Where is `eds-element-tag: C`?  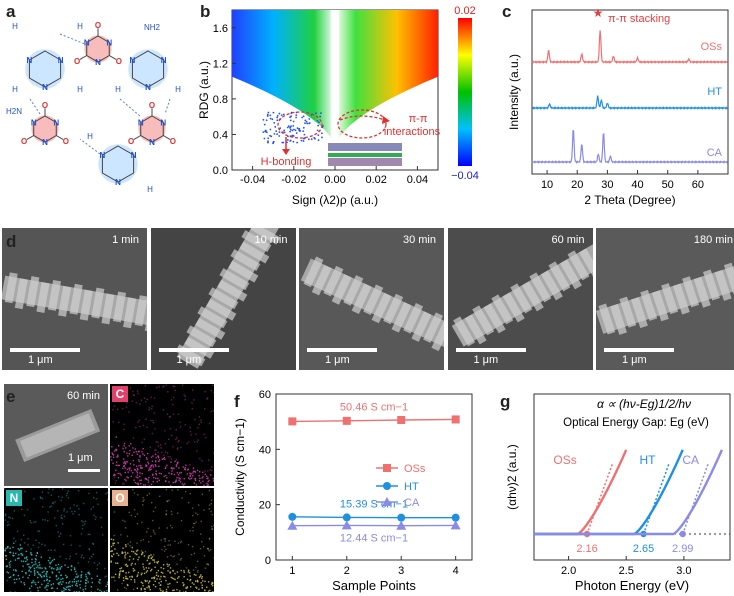
eds-element-tag: C is located at coordinates (120, 394).